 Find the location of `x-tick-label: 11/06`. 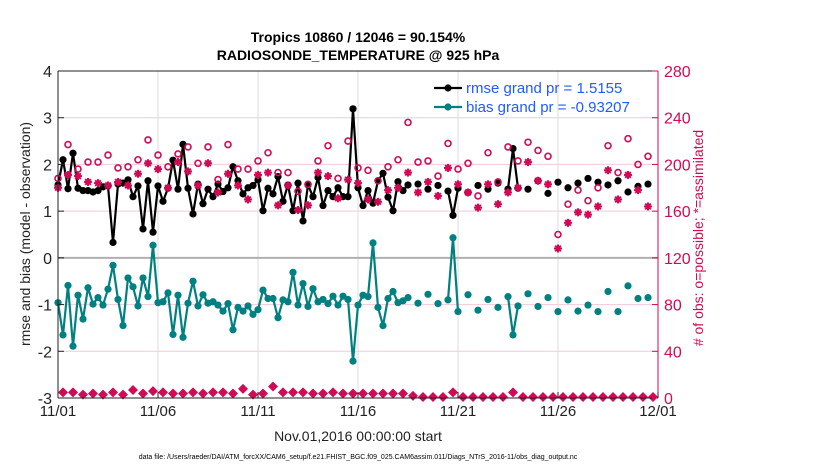

x-tick-label: 11/06 is located at coordinates (158, 411).